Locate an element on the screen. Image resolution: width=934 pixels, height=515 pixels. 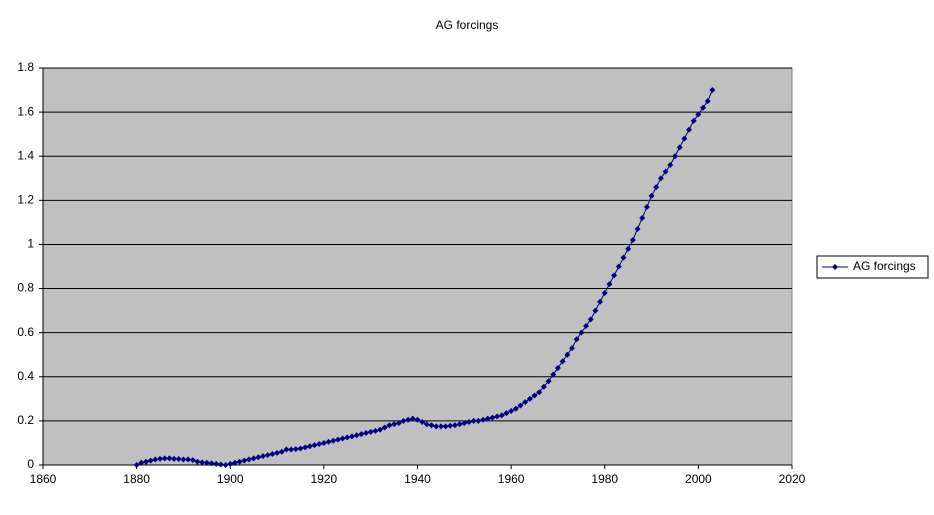
y-tick-label: 1.4 is located at coordinates (25, 155).